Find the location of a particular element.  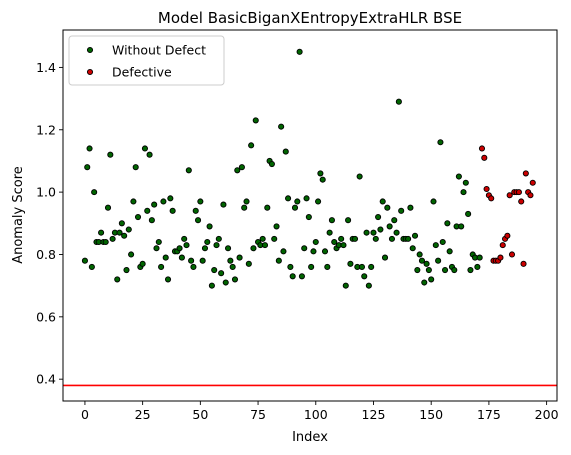

legend-label-without-defect: Without Defect is located at coordinates (159, 50).